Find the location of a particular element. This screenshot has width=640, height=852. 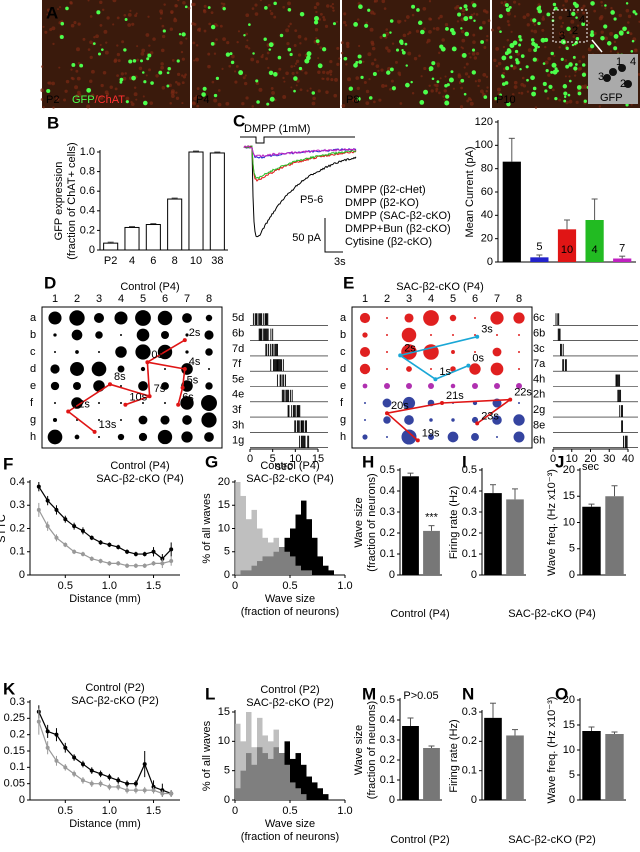

time-label: 23s is located at coordinates (490, 416).